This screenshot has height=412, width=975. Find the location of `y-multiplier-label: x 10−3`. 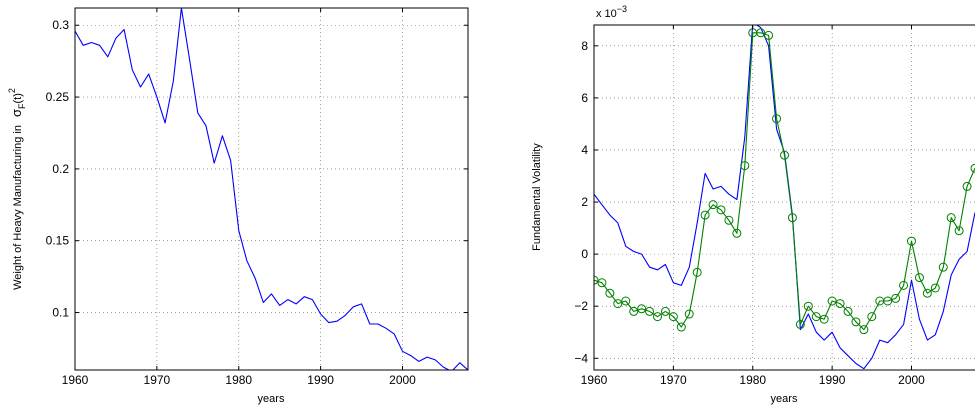

y-multiplier-label: x 10−3 is located at coordinates (611, 12).